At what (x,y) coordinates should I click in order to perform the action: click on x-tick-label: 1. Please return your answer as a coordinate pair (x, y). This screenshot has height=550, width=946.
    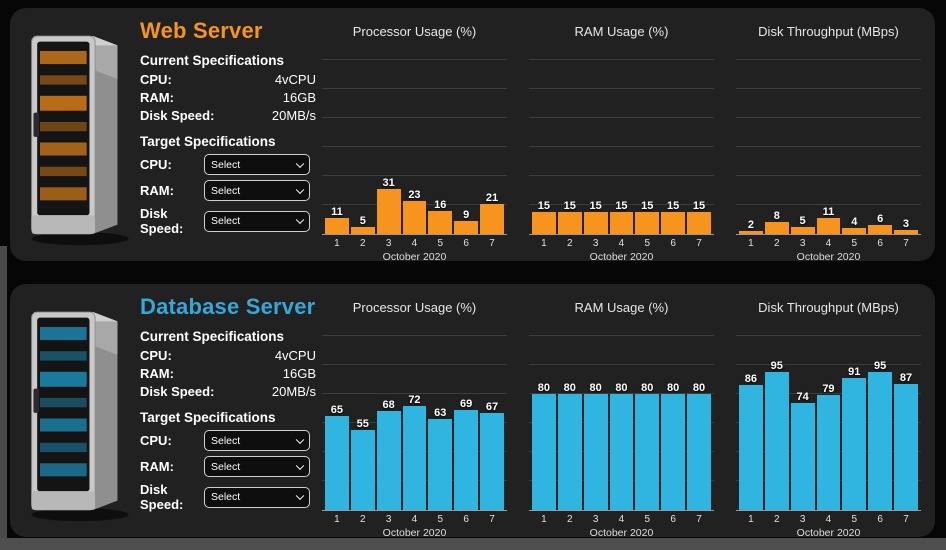
    Looking at the image, I should click on (751, 243).